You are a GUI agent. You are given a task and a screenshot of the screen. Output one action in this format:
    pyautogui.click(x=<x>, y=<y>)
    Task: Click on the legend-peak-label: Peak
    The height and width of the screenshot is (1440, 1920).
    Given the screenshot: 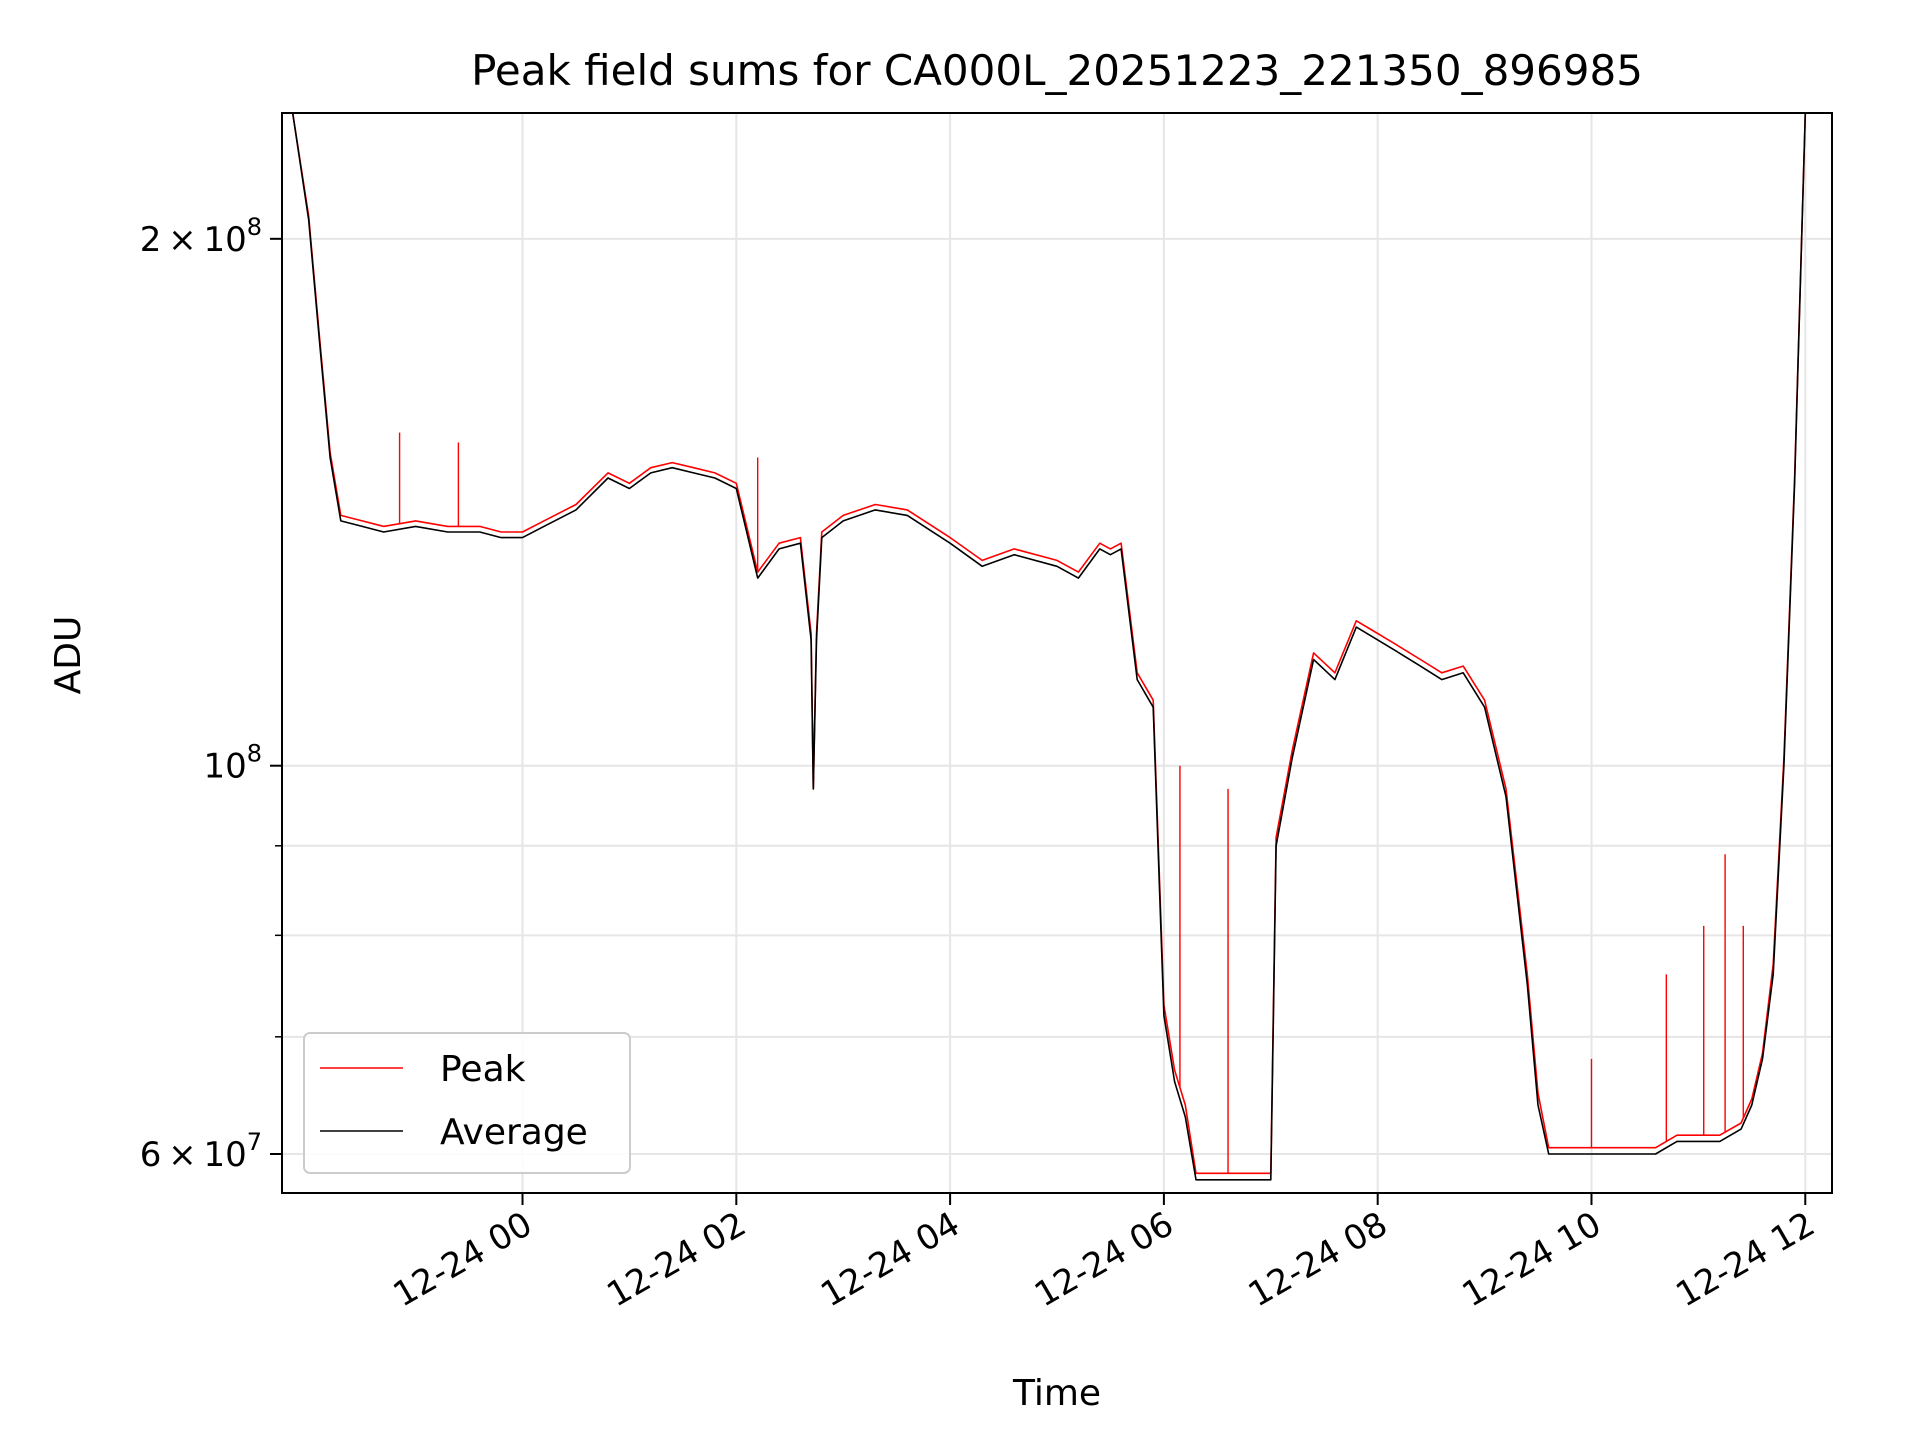 What is the action you would take?
    pyautogui.click(x=483, y=1069)
    